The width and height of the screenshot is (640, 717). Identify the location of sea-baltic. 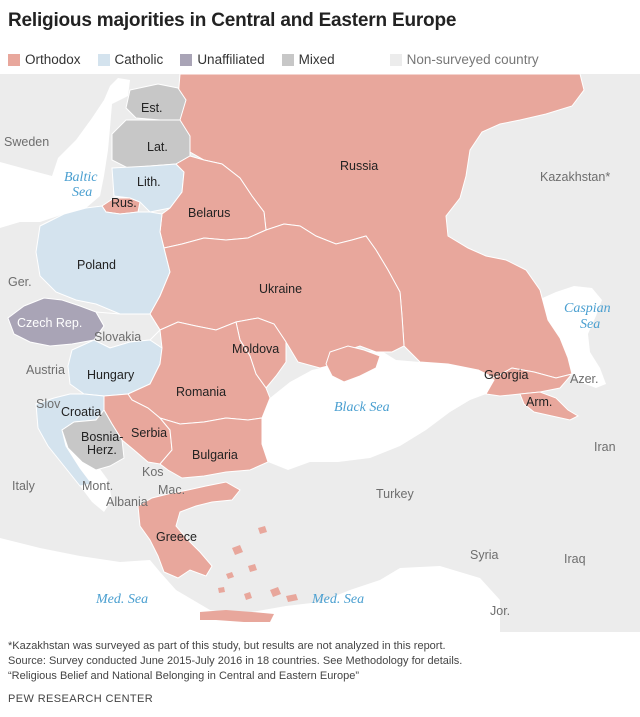
(65, 153).